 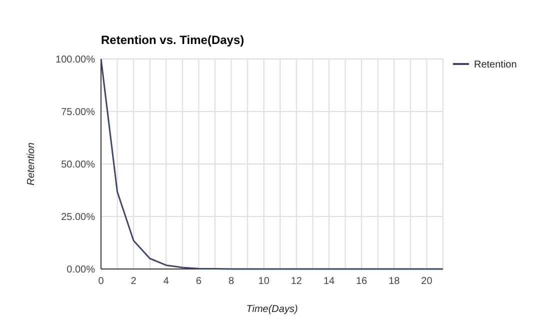 What do you see at coordinates (296, 281) in the screenshot?
I see `x-tick-label: 12` at bounding box center [296, 281].